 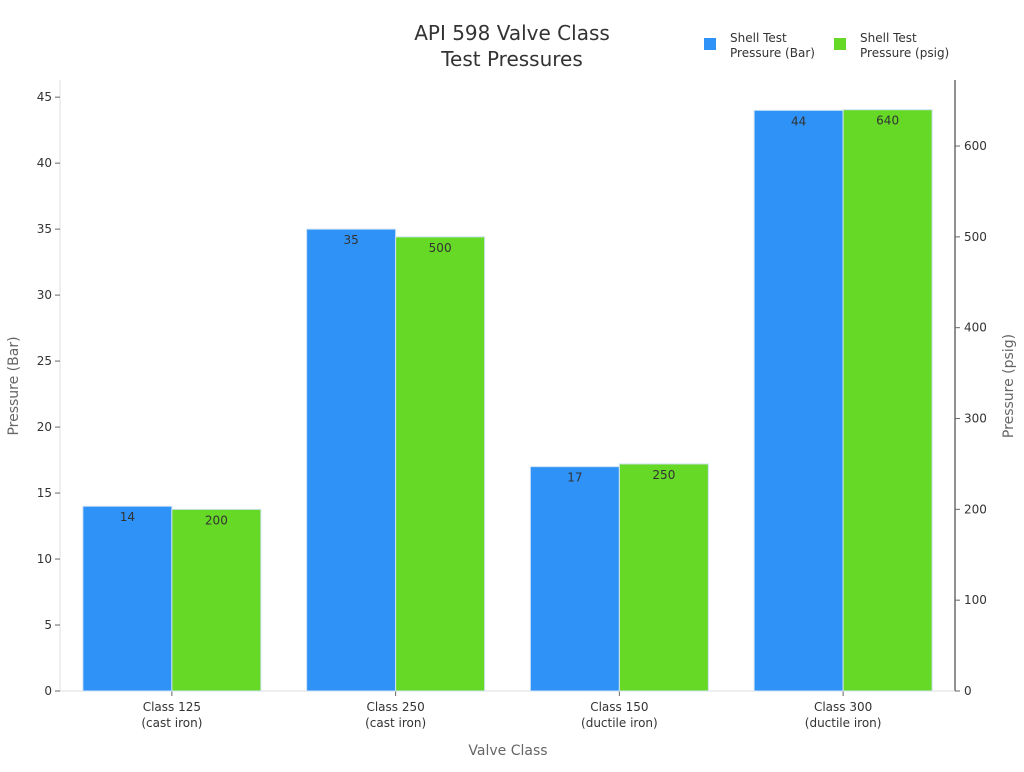 What do you see at coordinates (798, 121) in the screenshot?
I see `data-label: 44` at bounding box center [798, 121].